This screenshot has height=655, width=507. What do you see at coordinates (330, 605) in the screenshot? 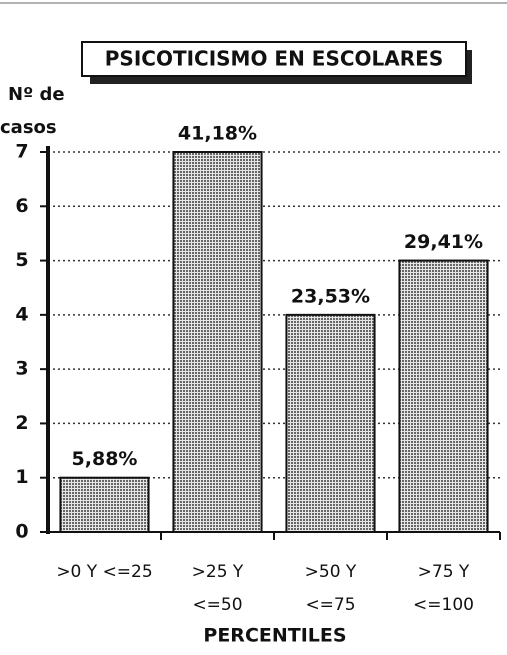
I see `x-tick-label: <=75` at bounding box center [330, 605].